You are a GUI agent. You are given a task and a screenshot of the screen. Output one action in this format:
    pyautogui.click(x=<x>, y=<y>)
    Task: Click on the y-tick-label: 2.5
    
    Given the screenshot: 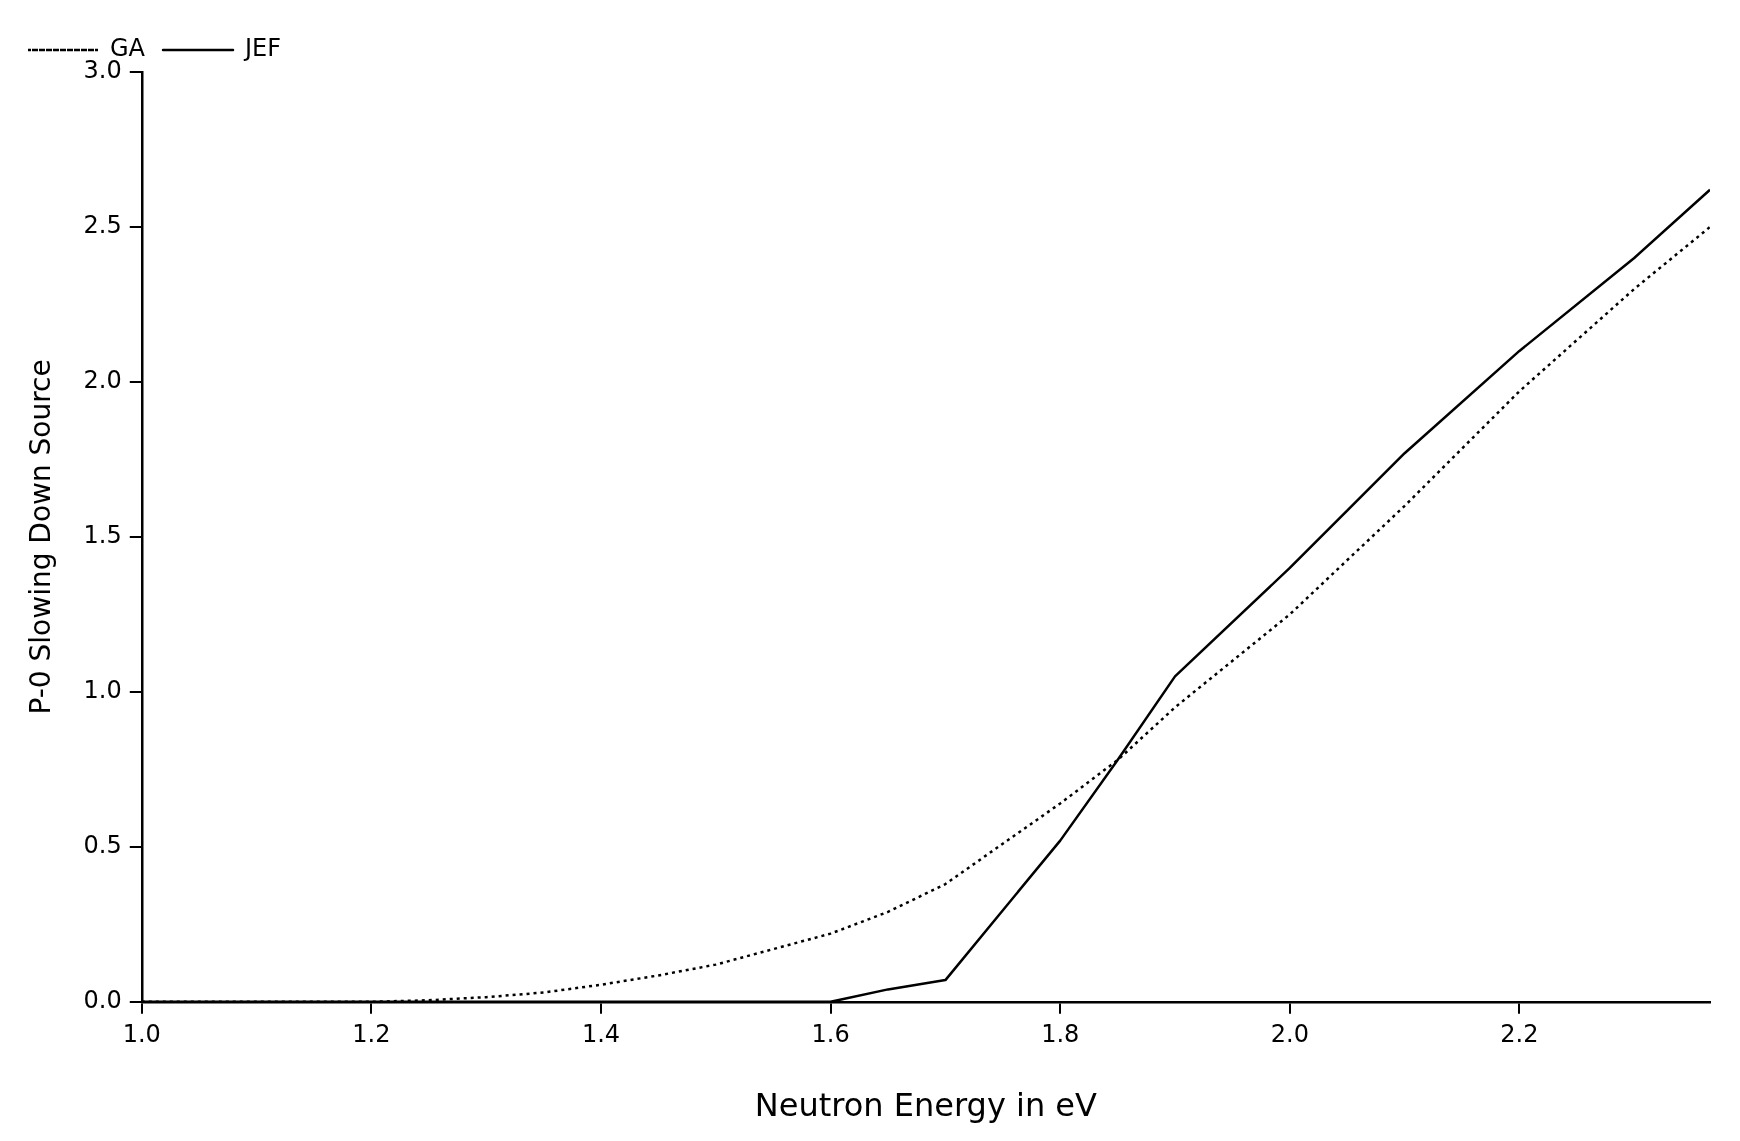 What is the action you would take?
    pyautogui.click(x=102, y=225)
    